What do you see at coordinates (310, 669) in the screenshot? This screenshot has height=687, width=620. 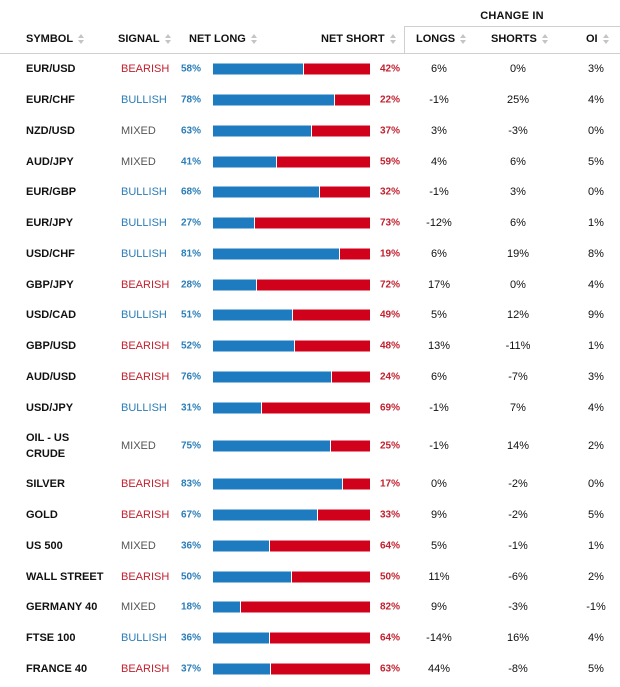 I see `table-row: FRANCE 40 BEARISH 37% 63% 44% -8% 5%` at bounding box center [310, 669].